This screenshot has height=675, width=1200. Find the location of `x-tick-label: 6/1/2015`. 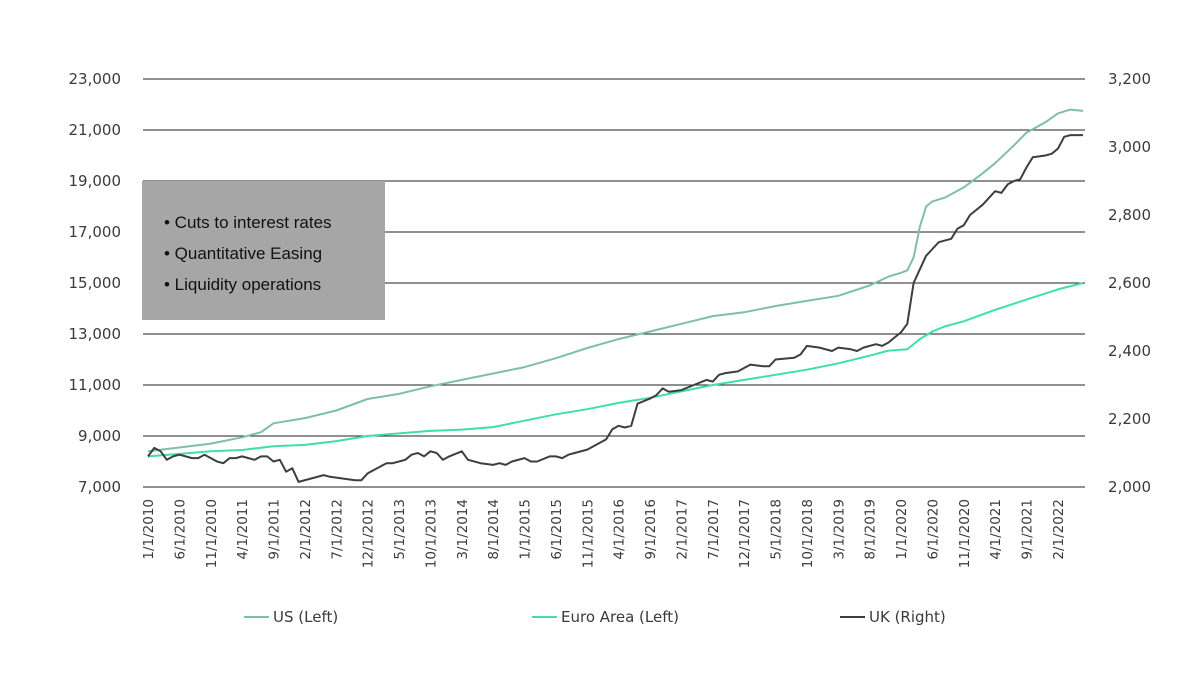

x-tick-label: 6/1/2015 is located at coordinates (557, 529).